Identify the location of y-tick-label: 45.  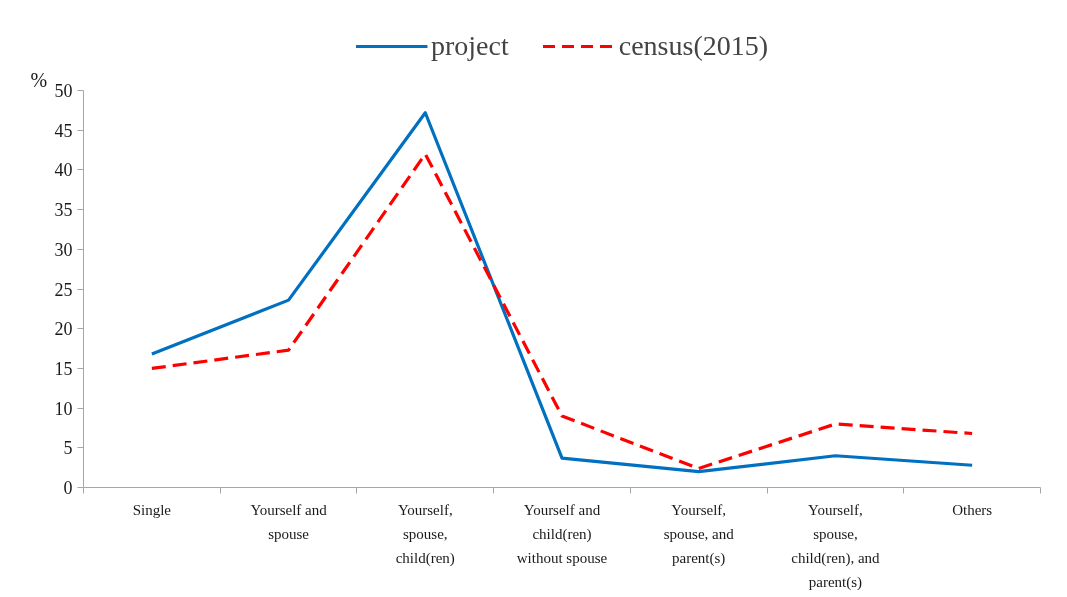
(63, 130).